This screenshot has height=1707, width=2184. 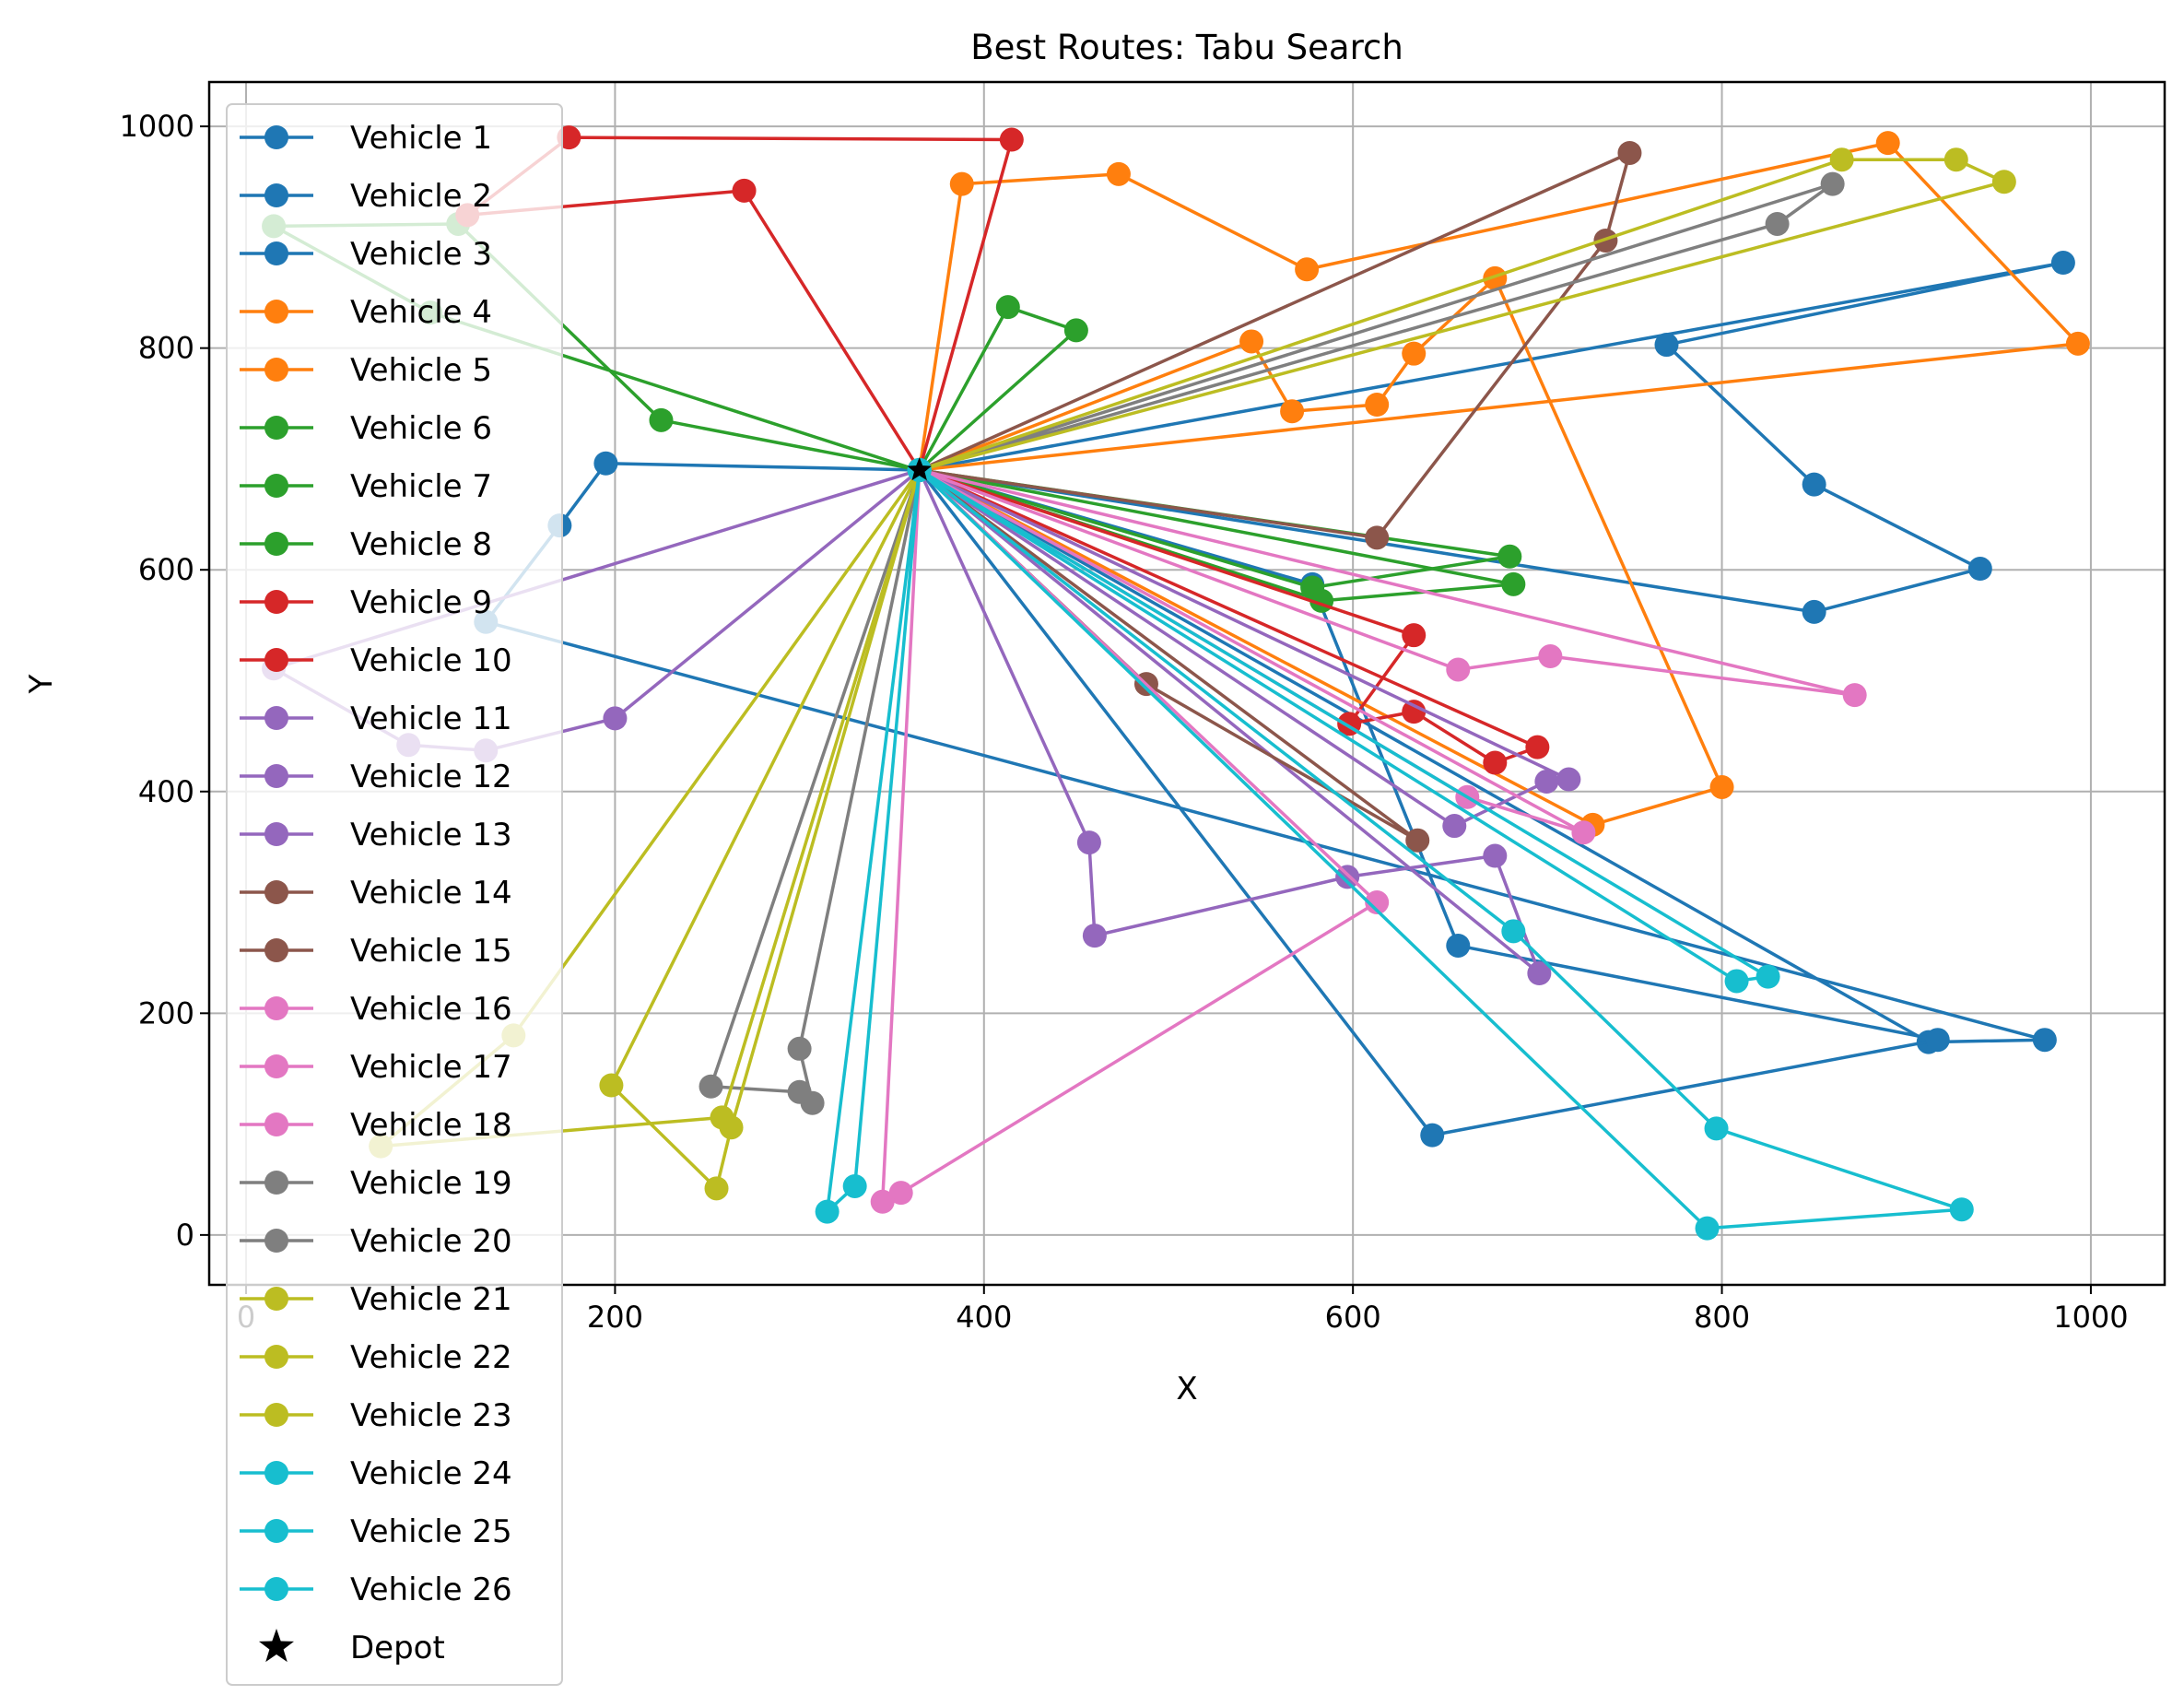 I want to click on legend-label: Vehicle 22, so click(x=431, y=1357).